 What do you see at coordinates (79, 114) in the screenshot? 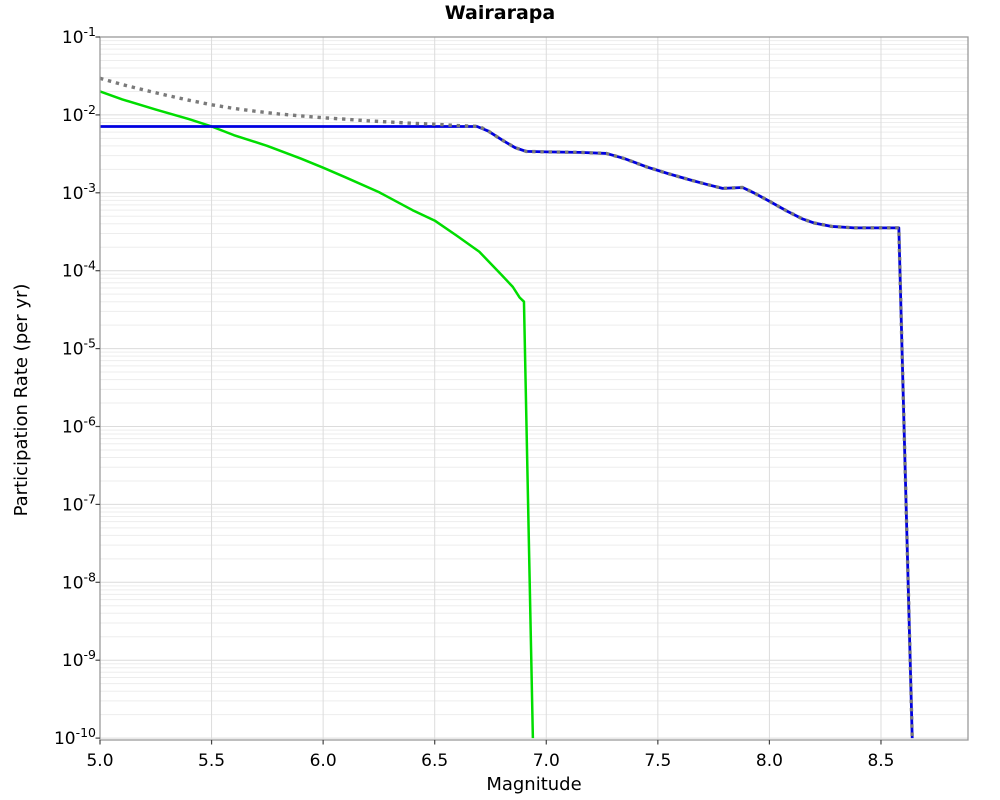
I see `y-tick-label: 10⁻²` at bounding box center [79, 114].